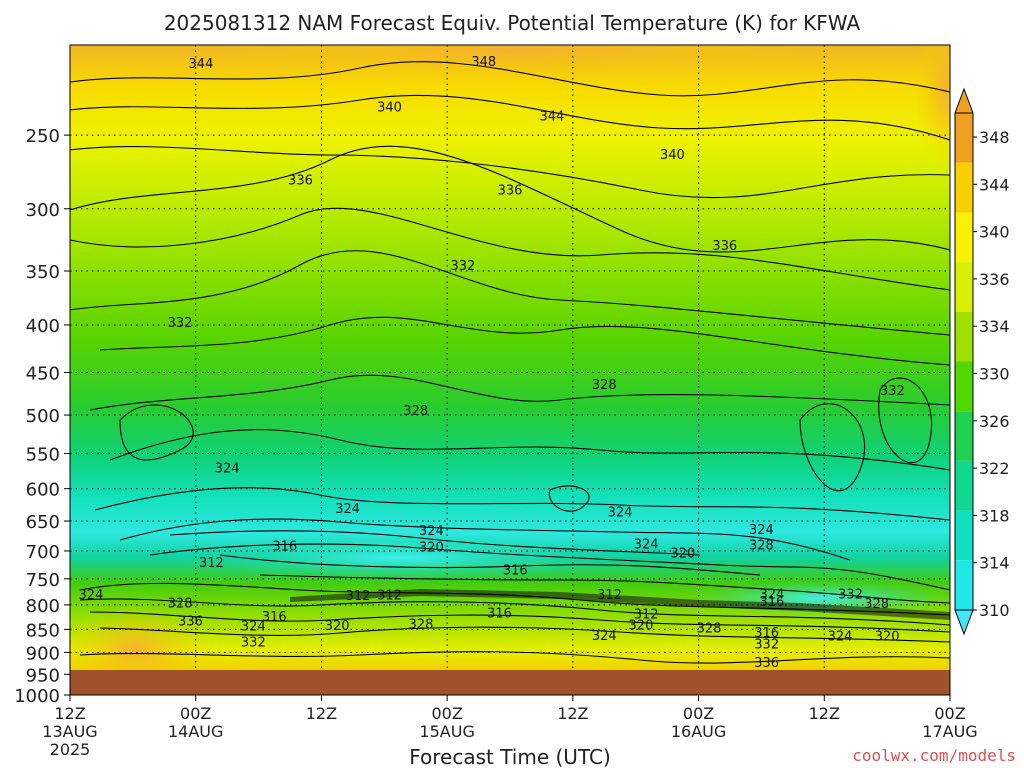  Describe the element at coordinates (43, 675) in the screenshot. I see `y-tick-label: 950` at that location.